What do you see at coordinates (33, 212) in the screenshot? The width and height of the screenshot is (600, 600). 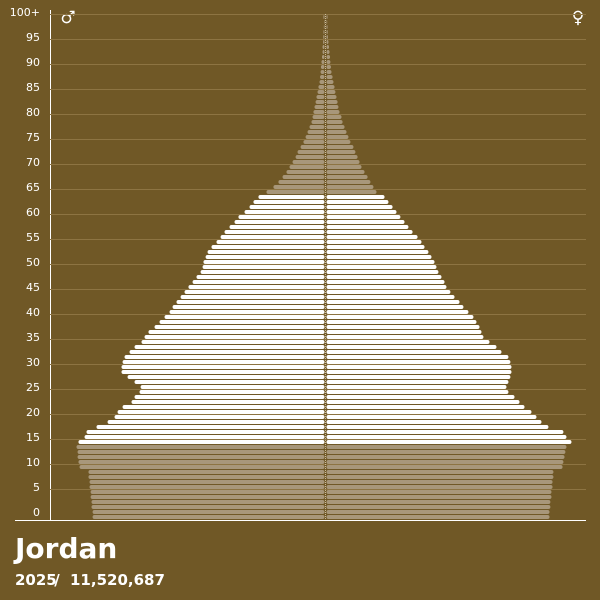 I see `y-tick-label: 60` at bounding box center [33, 212].